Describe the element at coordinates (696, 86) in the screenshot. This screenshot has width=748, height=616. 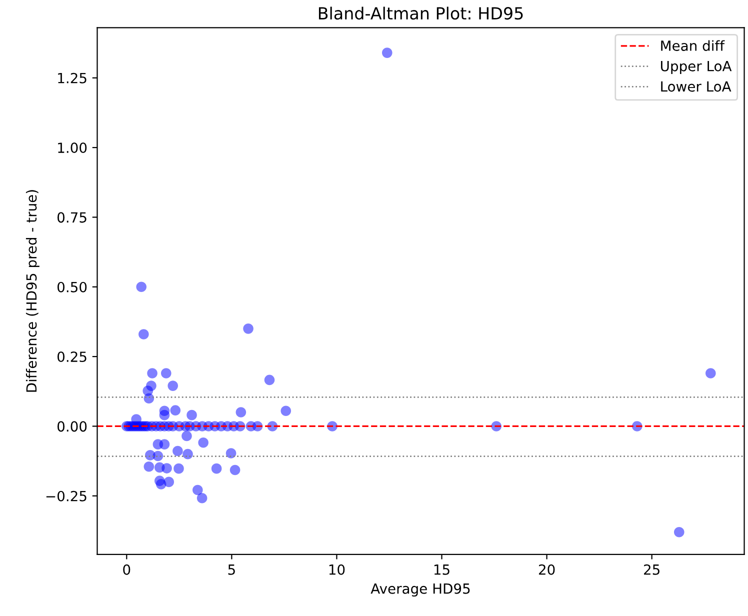
I see `legend-label: Lower LoA` at that location.